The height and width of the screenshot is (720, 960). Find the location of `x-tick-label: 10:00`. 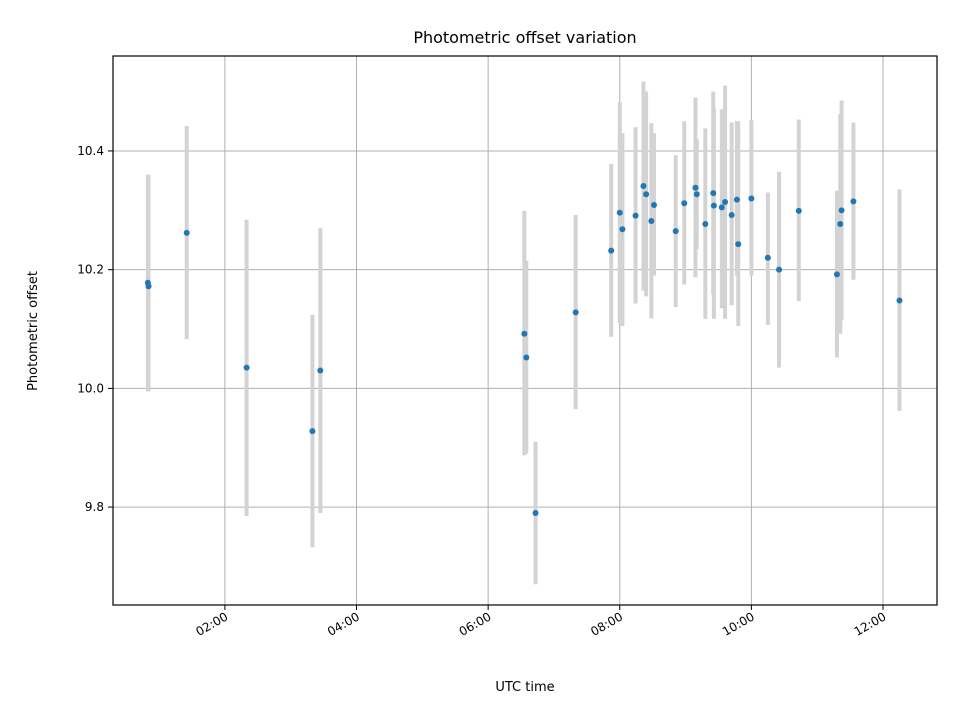

x-tick-label: 10:00 is located at coordinates (738, 623).